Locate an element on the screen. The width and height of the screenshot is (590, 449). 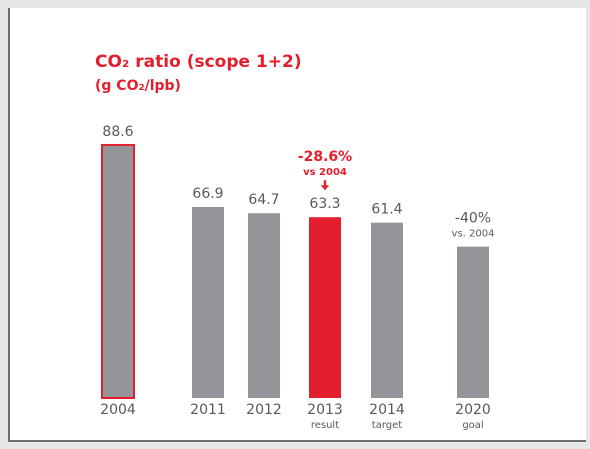
category-note: result is located at coordinates (325, 425).